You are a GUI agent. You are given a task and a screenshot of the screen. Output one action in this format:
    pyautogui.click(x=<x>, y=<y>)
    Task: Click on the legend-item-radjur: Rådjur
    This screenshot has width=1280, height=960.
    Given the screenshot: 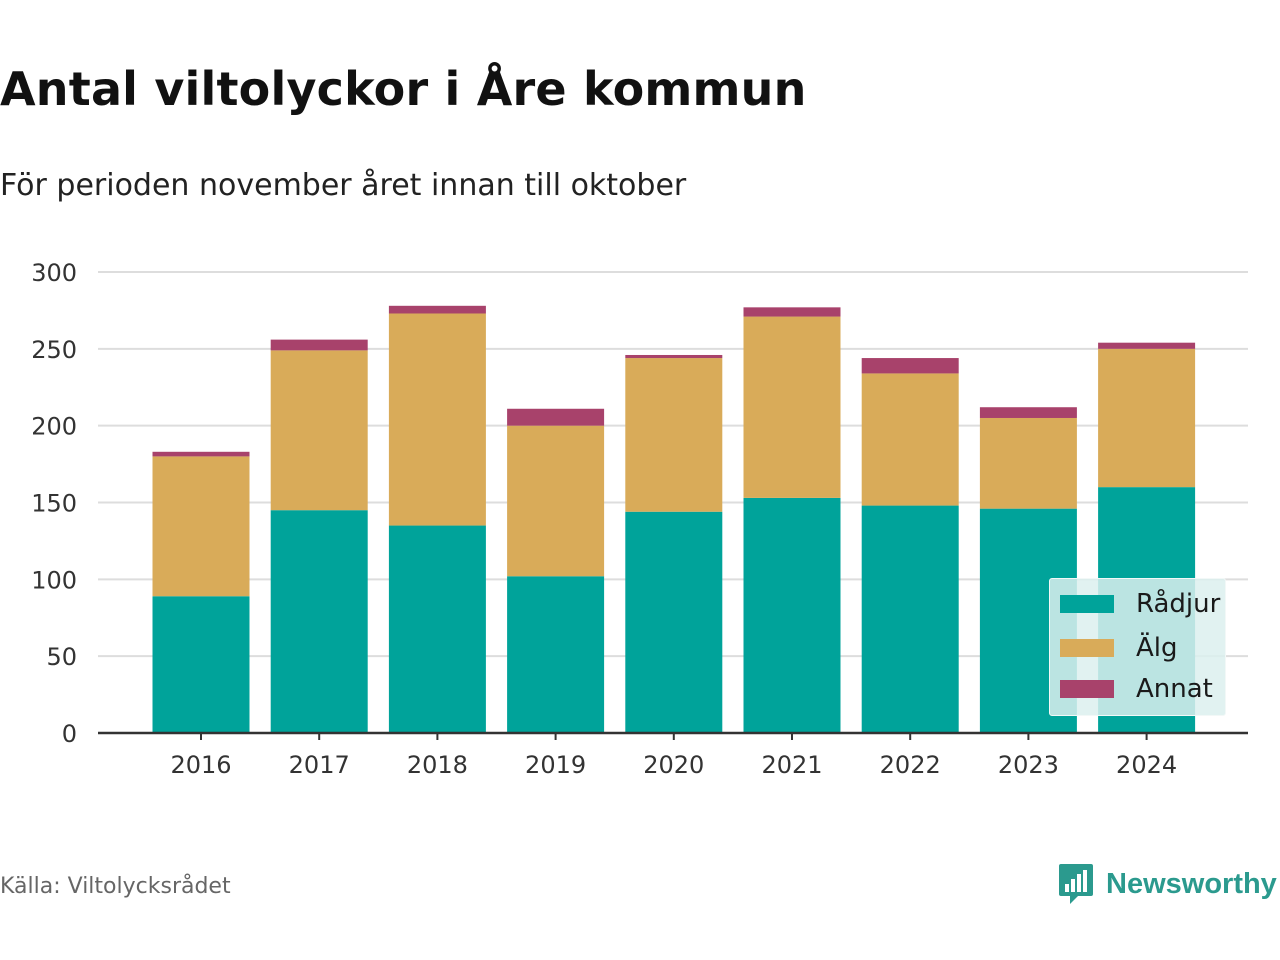 What is the action you would take?
    pyautogui.click(x=1140, y=604)
    